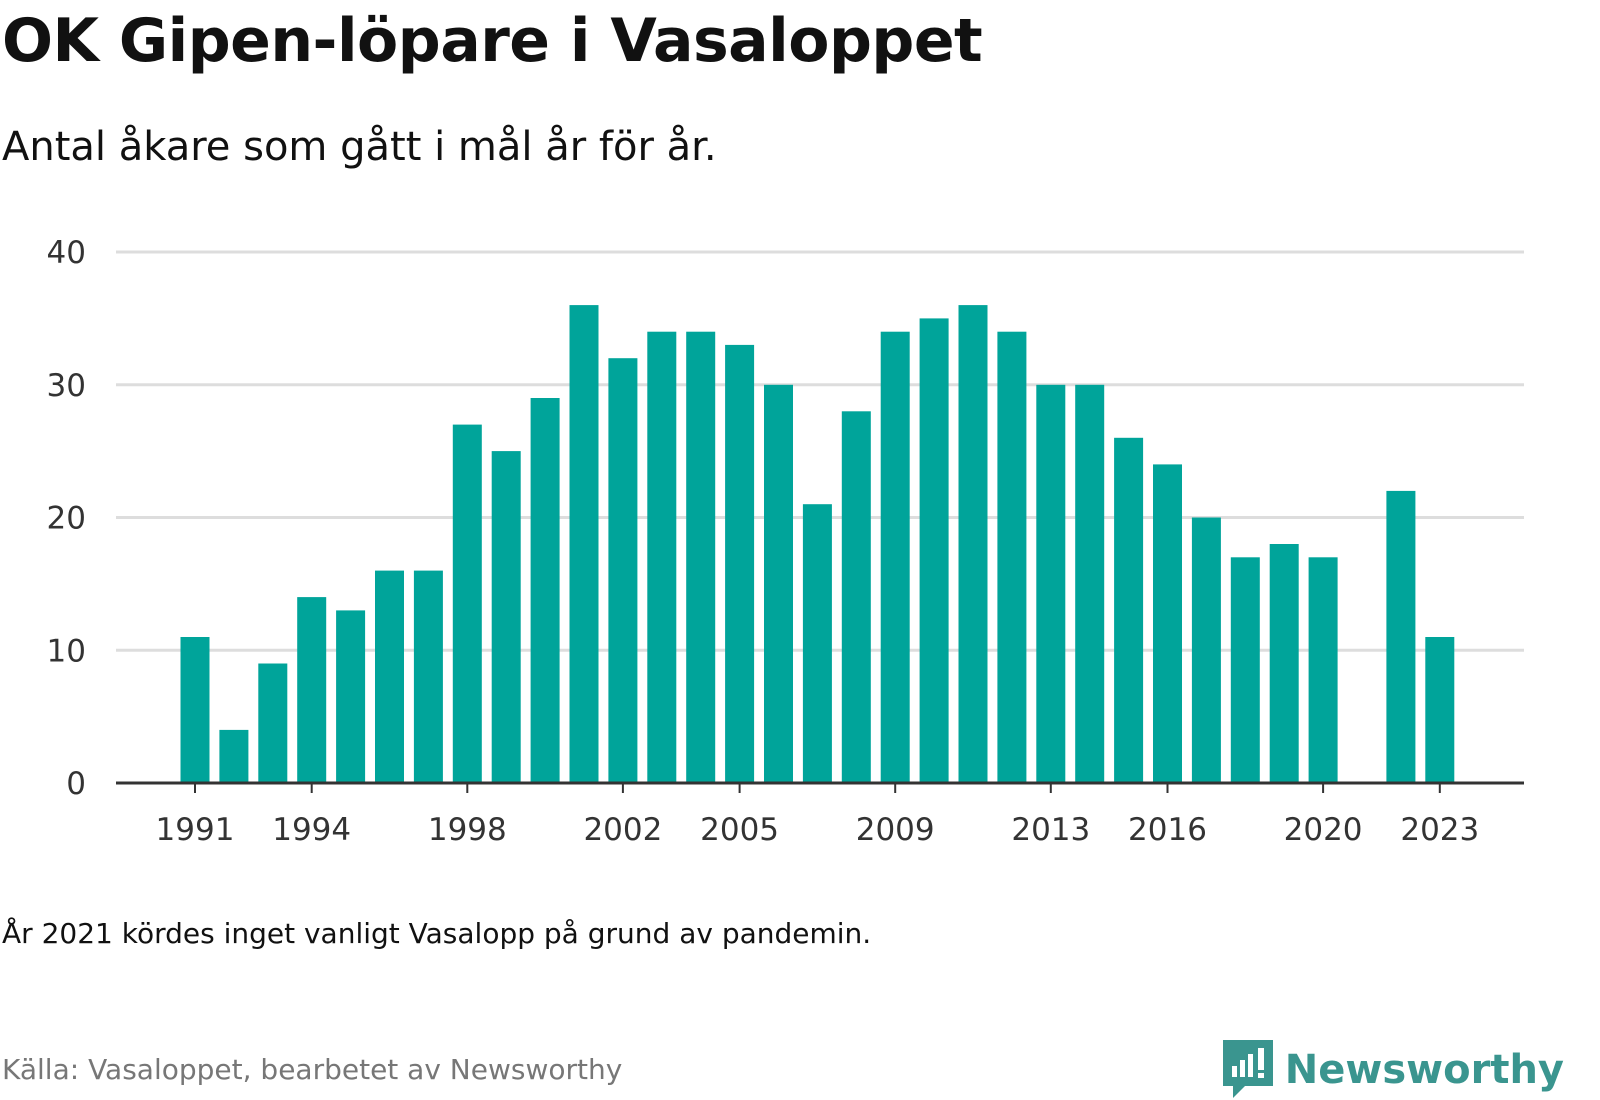  I want to click on bar-2013, so click(1051, 584).